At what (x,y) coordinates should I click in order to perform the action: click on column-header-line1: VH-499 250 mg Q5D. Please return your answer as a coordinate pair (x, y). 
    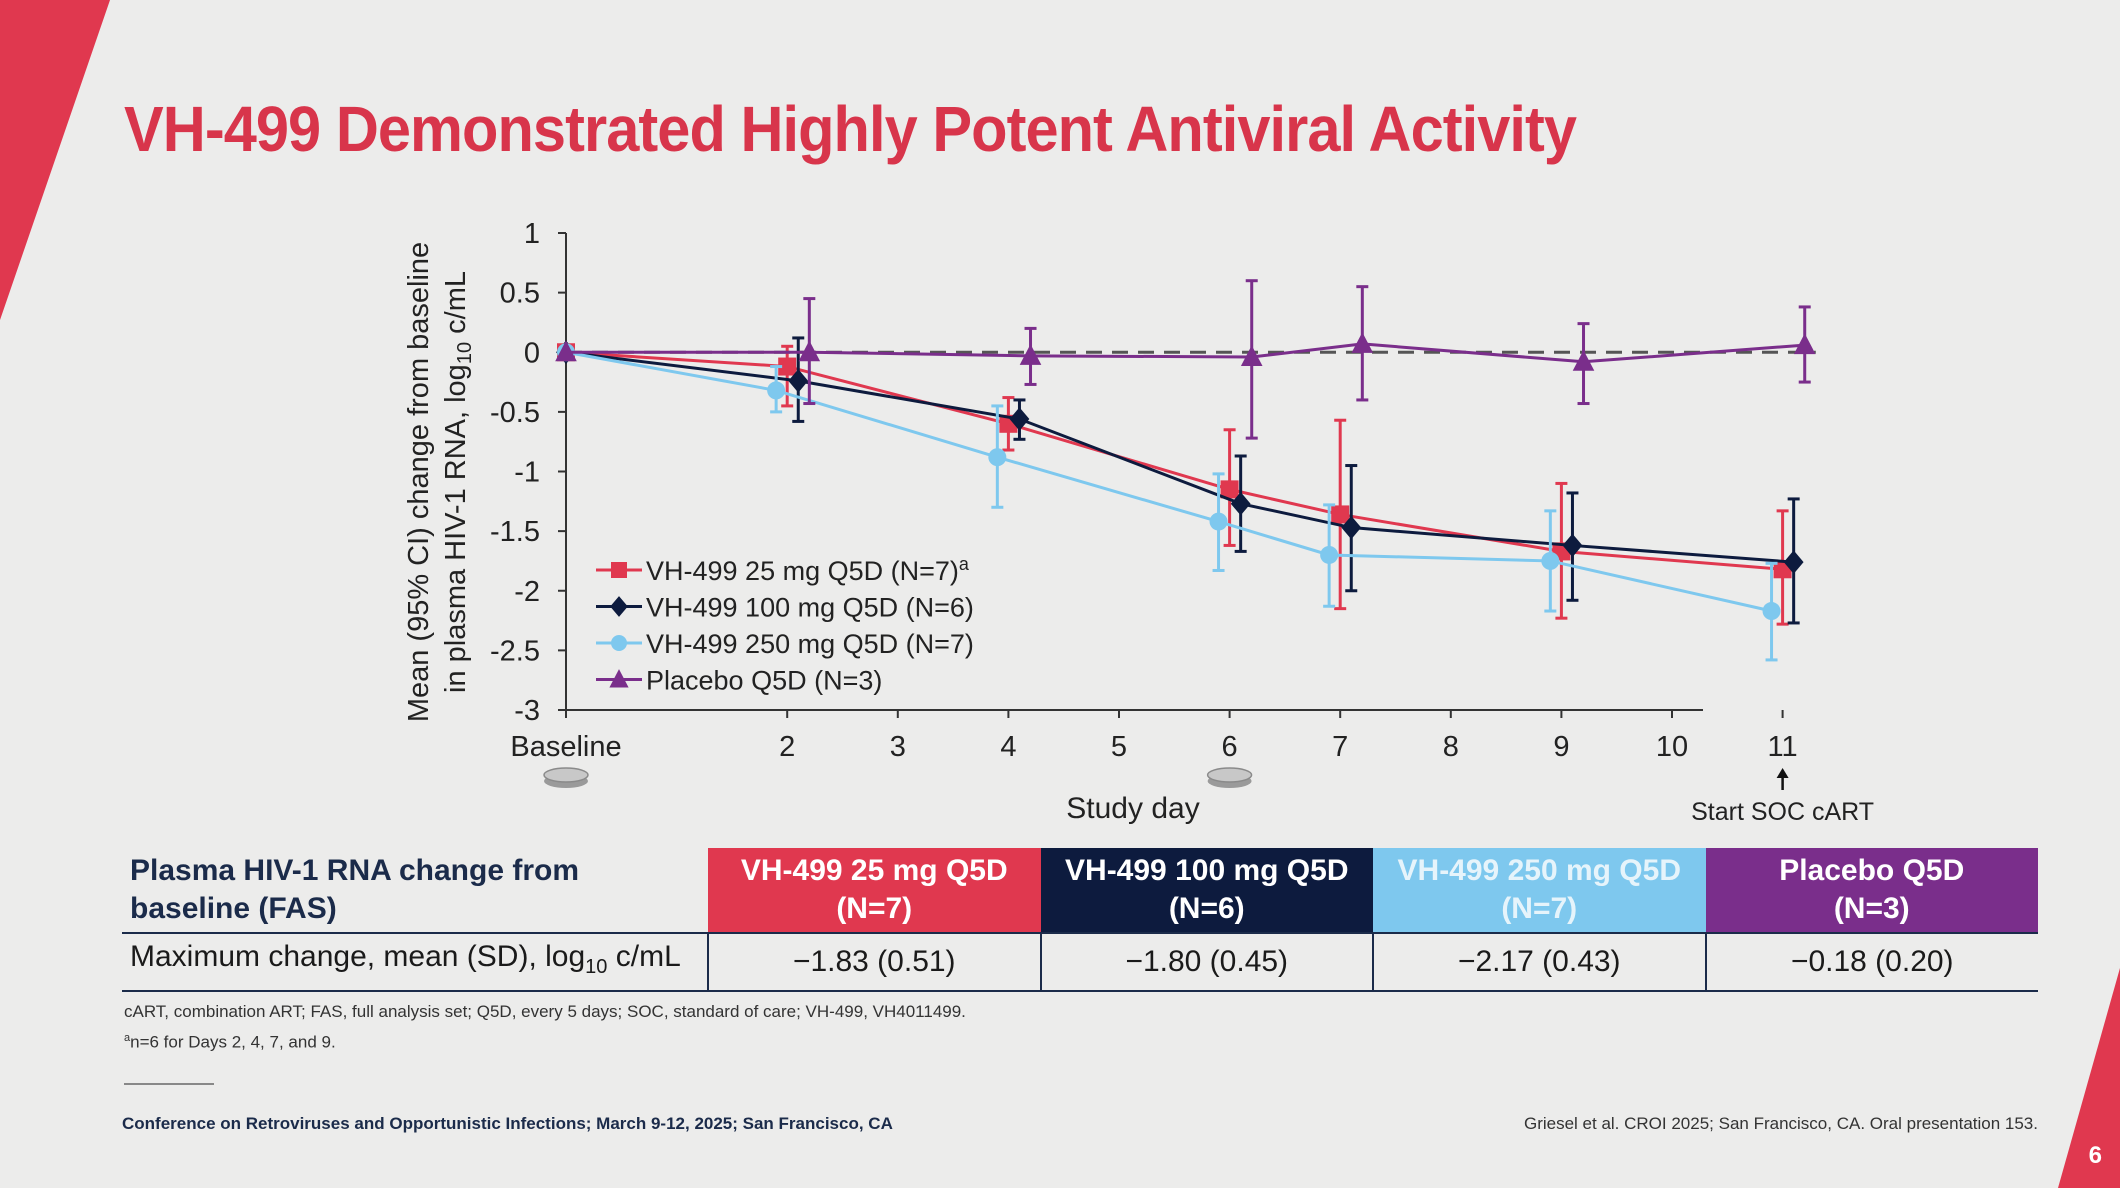
    Looking at the image, I should click on (1539, 870).